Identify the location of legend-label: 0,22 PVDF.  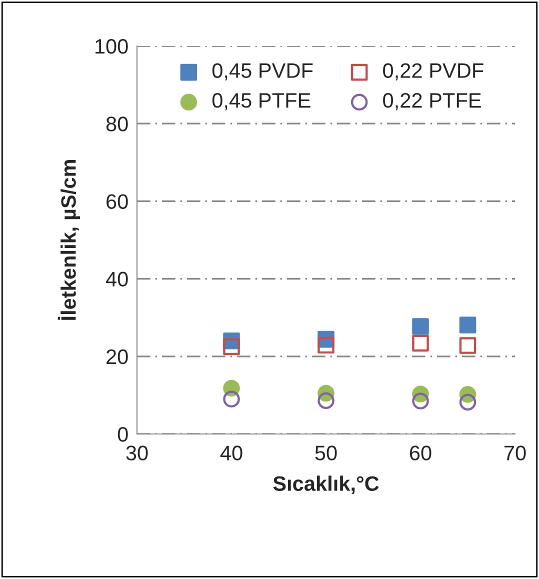
(433, 71).